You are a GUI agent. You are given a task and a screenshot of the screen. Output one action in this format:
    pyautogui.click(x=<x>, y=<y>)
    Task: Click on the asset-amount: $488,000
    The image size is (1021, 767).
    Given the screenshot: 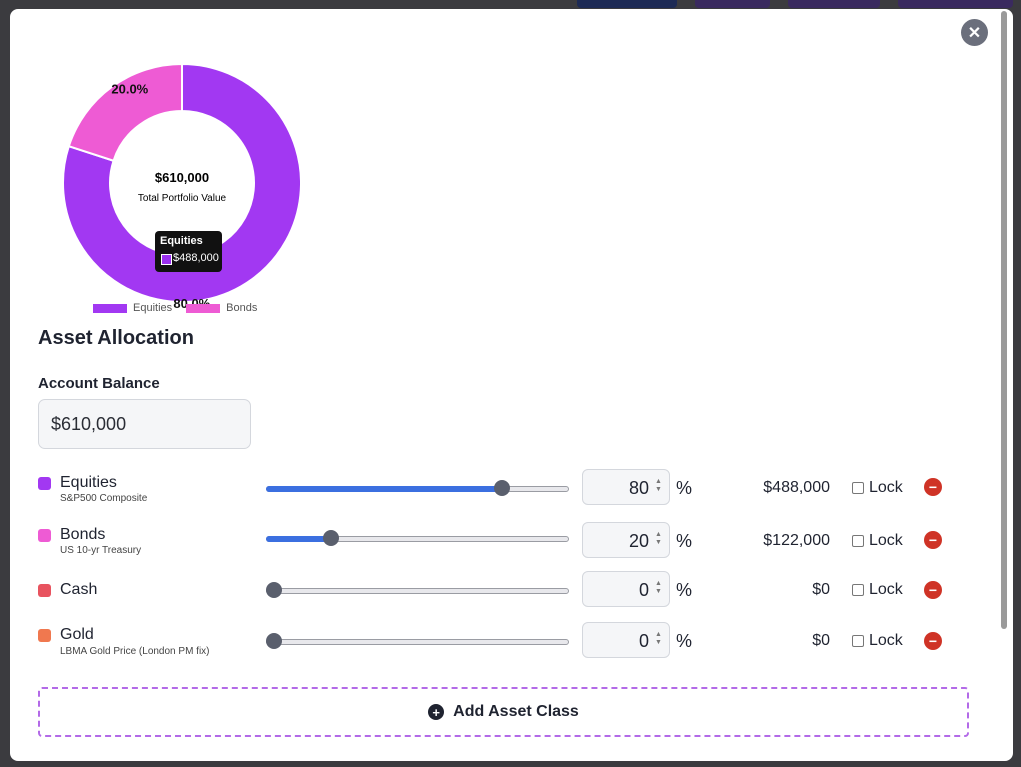 What is the action you would take?
    pyautogui.click(x=796, y=487)
    